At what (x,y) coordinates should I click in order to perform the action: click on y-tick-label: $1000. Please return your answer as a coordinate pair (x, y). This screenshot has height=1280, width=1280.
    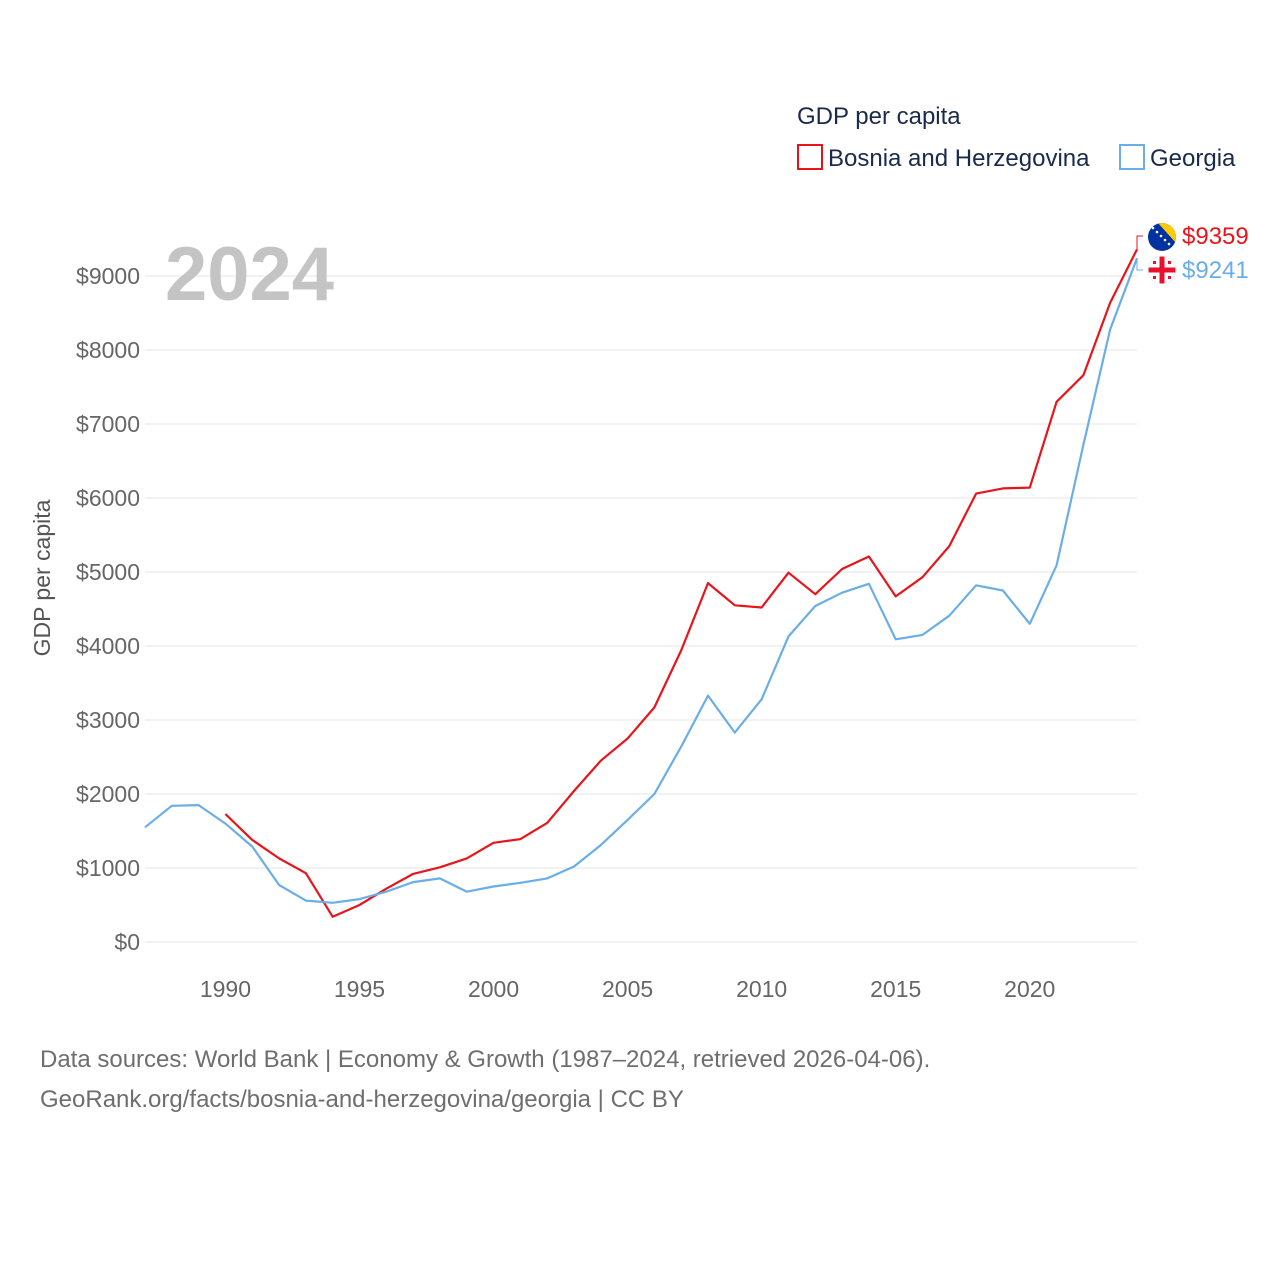
    Looking at the image, I should click on (108, 868).